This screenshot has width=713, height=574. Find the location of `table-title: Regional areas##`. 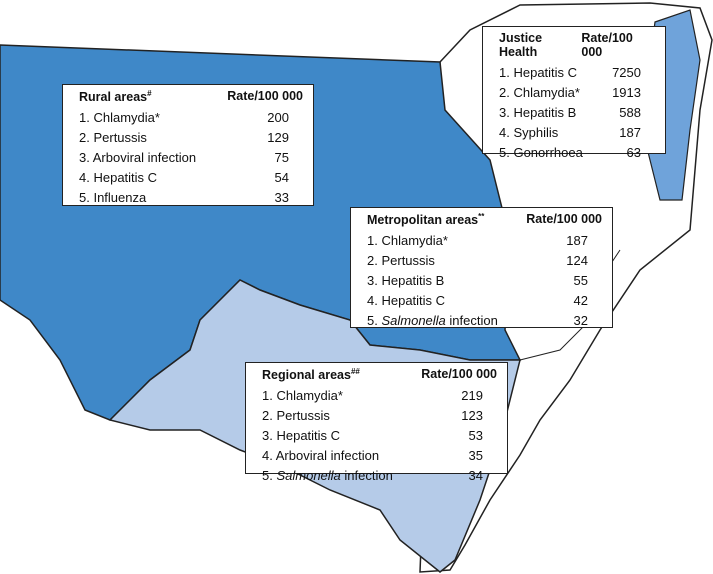

table-title: Regional areas## is located at coordinates (311, 374).